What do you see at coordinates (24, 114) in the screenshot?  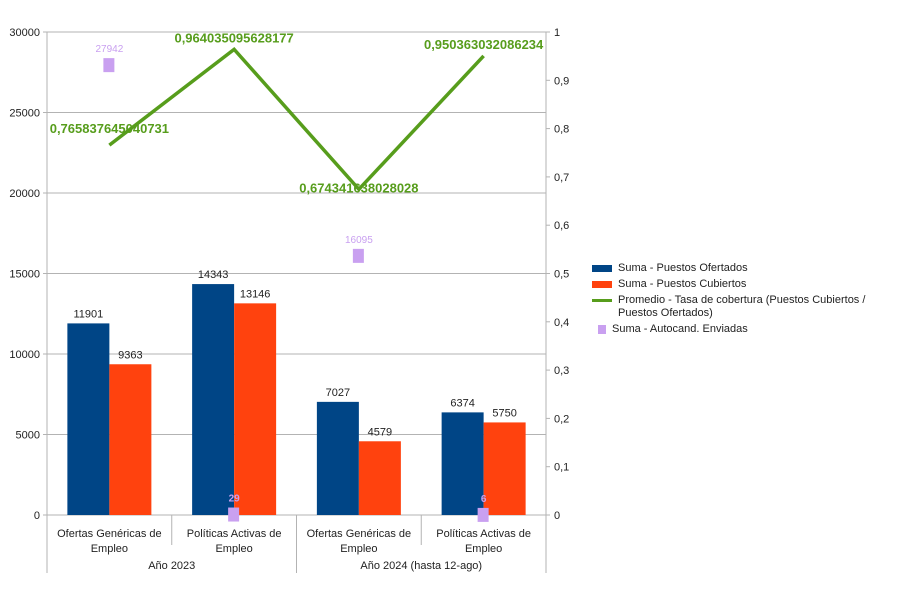 I see `y-left-tick-label: 25000` at bounding box center [24, 114].